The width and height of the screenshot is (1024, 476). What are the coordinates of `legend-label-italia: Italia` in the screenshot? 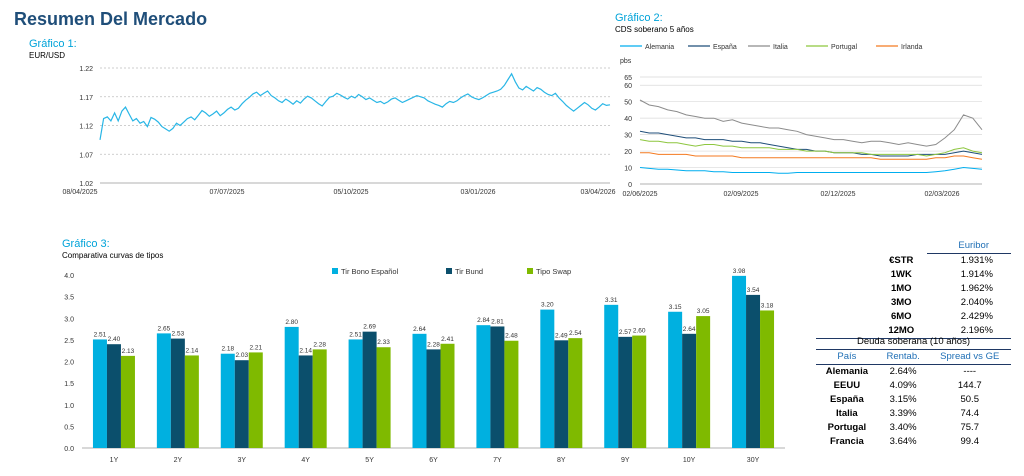 It's located at (780, 47).